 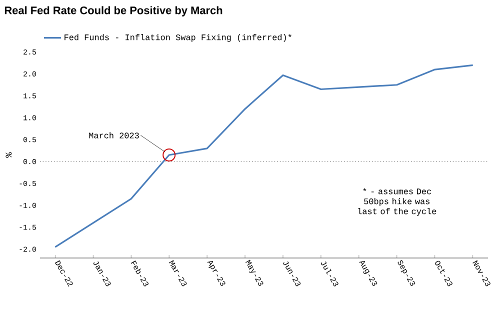 What do you see at coordinates (397, 202) in the screenshot?
I see `annotation: * - assumes Dec 50bps hike was last of the cycle` at bounding box center [397, 202].